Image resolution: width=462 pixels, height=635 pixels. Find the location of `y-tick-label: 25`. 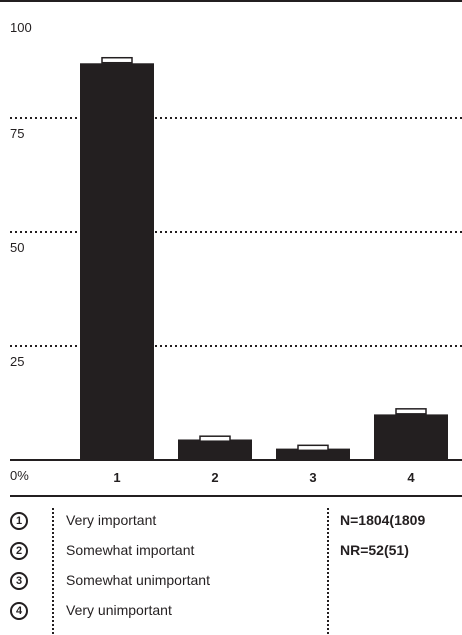

y-tick-label: 25 is located at coordinates (17, 361).